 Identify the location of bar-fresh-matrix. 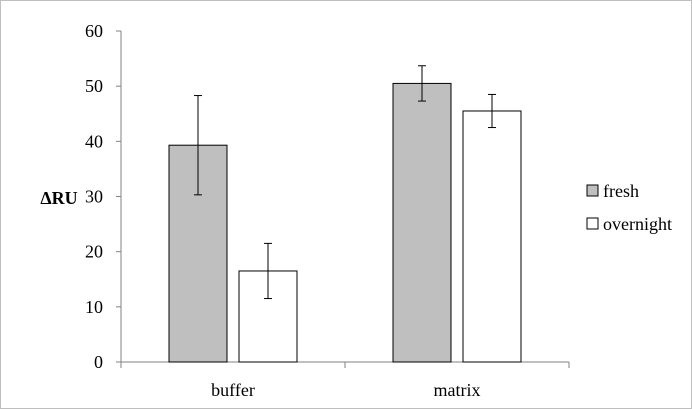
(422, 222).